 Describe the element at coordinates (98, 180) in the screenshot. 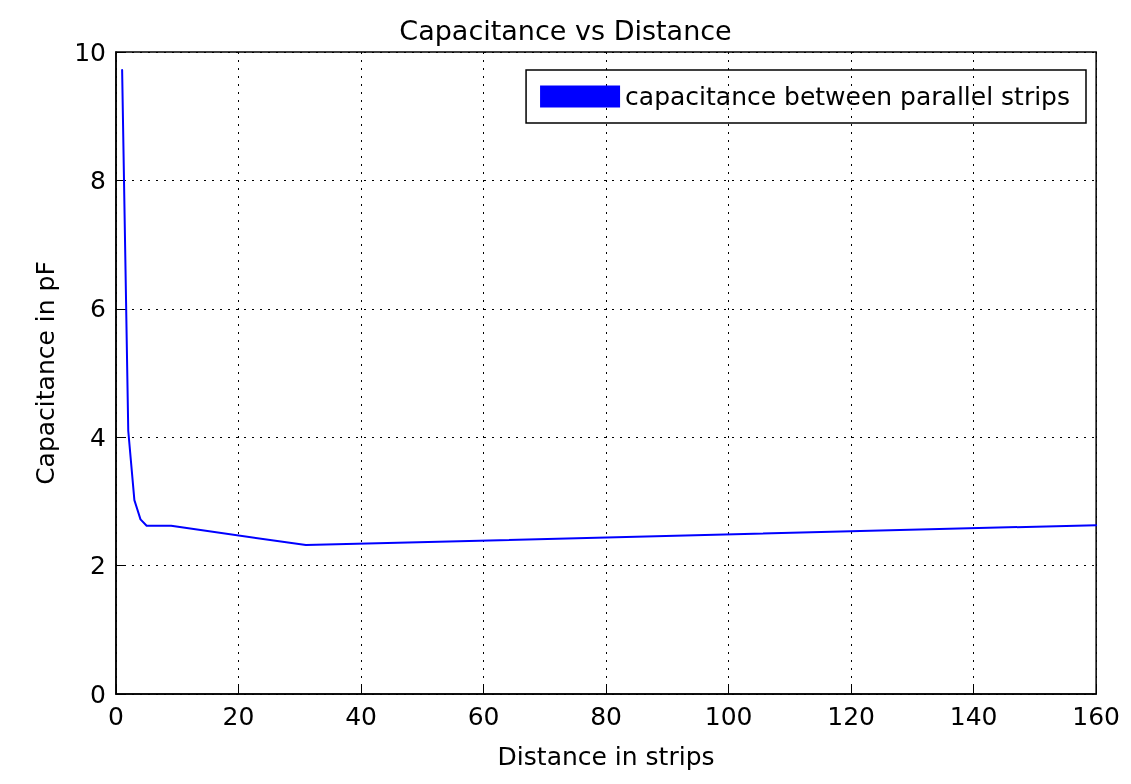

I see `y-tick-label: 8` at that location.